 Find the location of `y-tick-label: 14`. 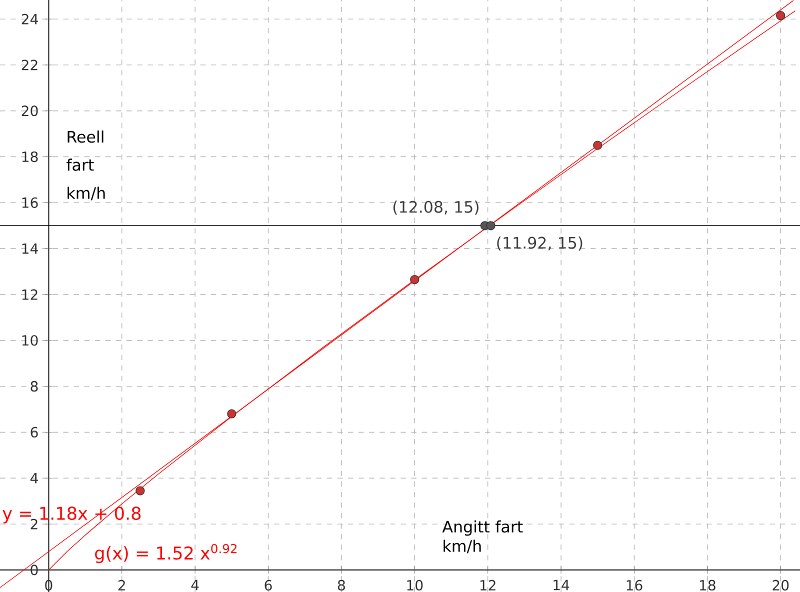

y-tick-label: 14 is located at coordinates (30, 248).